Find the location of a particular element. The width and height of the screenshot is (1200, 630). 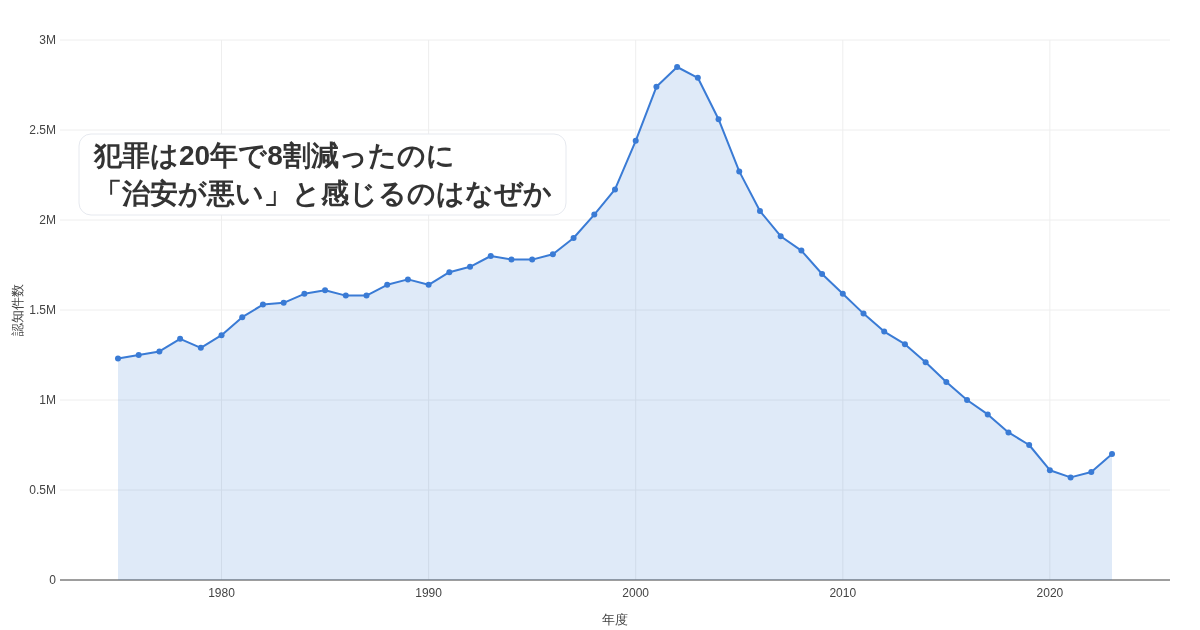

y-tick-label: 2.5M is located at coordinates (42, 130).